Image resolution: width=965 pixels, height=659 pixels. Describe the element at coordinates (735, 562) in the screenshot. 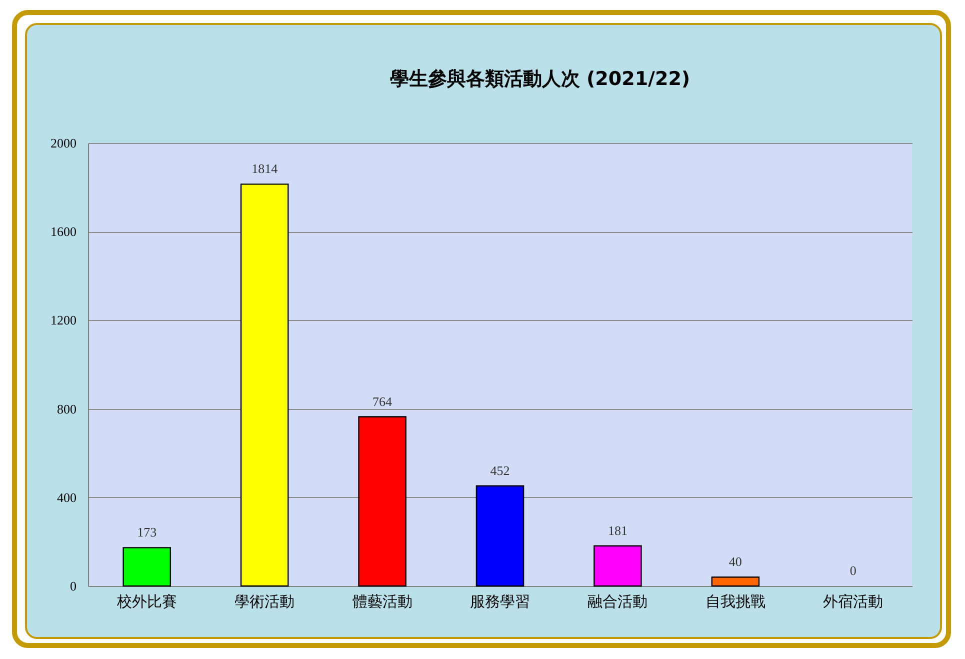

I see `data-label: 40` at that location.